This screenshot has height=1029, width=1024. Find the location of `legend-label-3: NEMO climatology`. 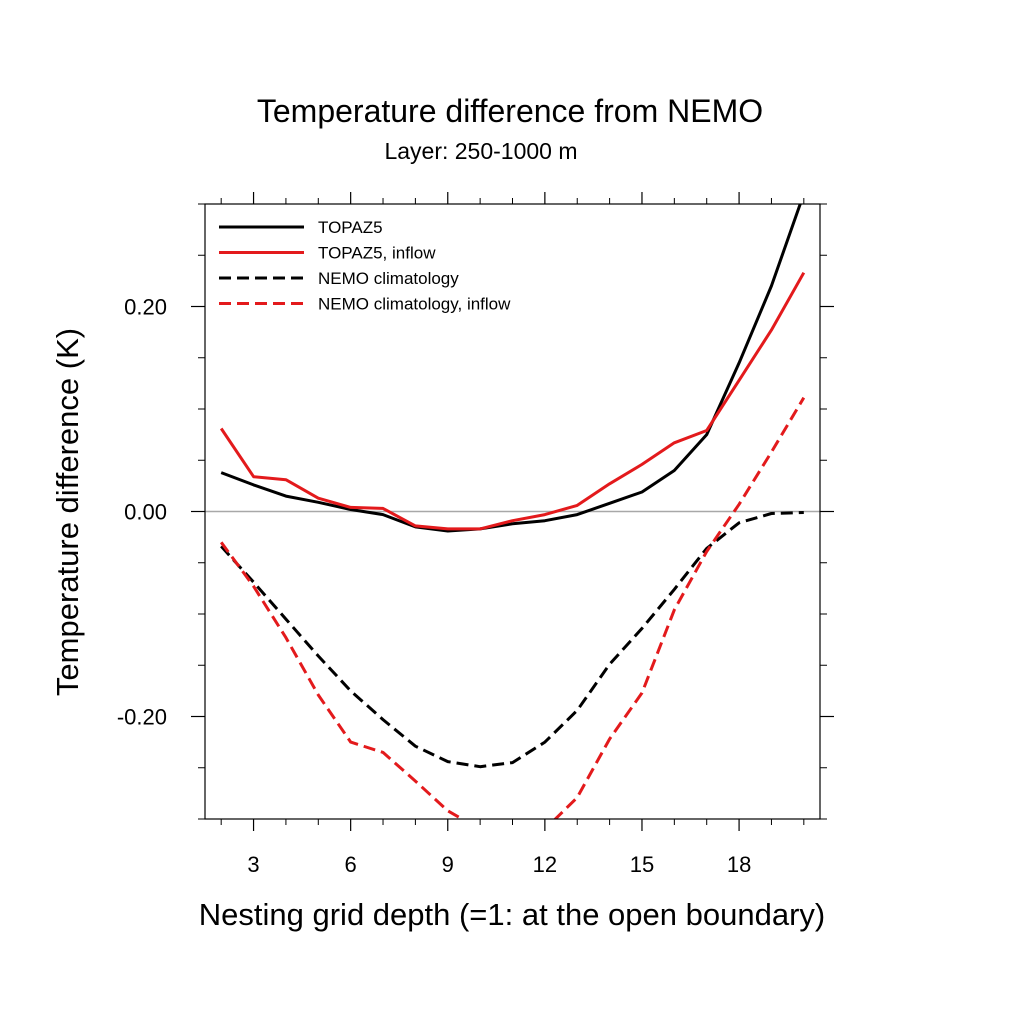

legend-label-3: NEMO climatology is located at coordinates (388, 278).